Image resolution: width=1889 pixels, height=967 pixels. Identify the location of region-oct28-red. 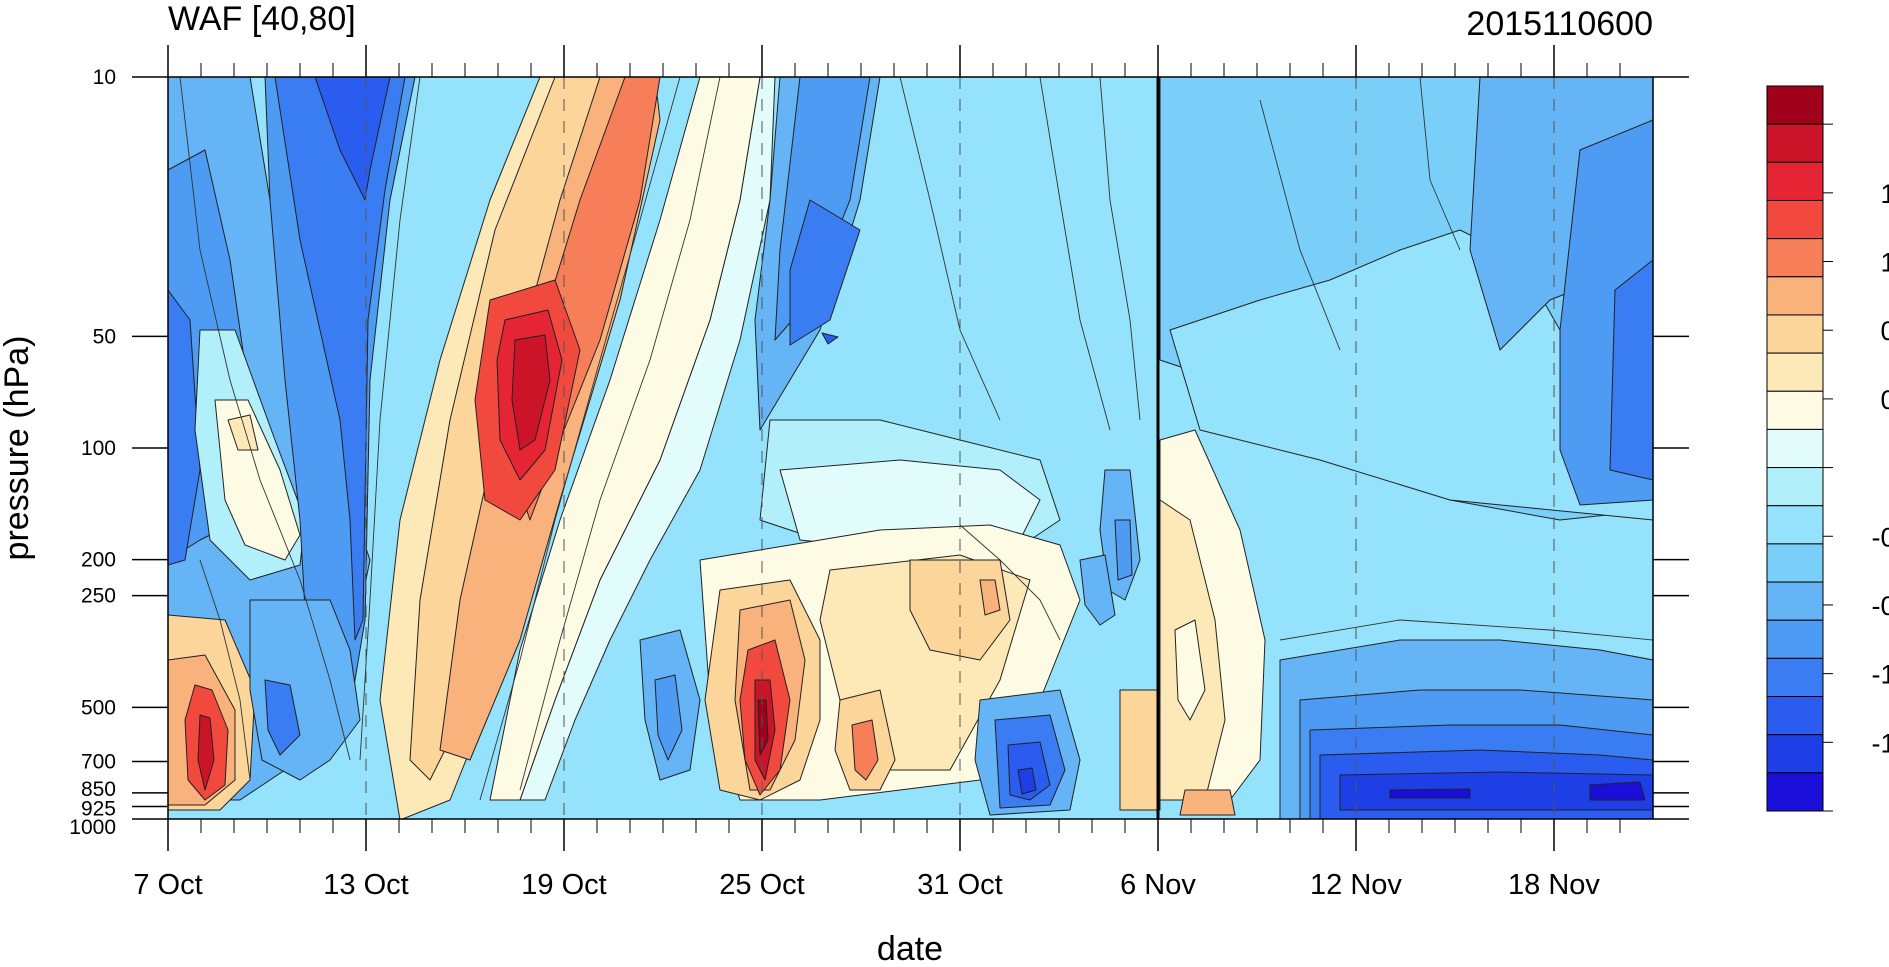
(865, 750).